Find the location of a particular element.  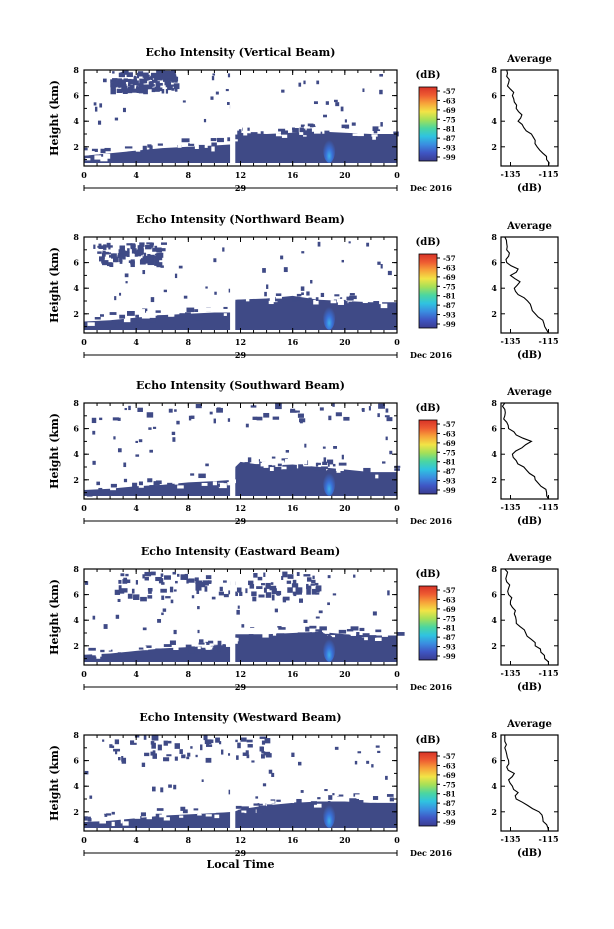

x-tick-label: 20 is located at coordinates (345, 840).